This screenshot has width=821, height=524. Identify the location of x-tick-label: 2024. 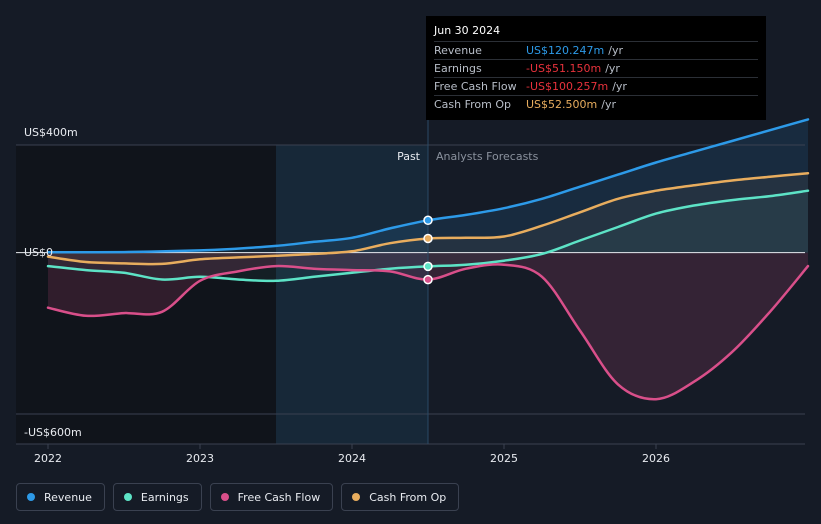
(352, 458).